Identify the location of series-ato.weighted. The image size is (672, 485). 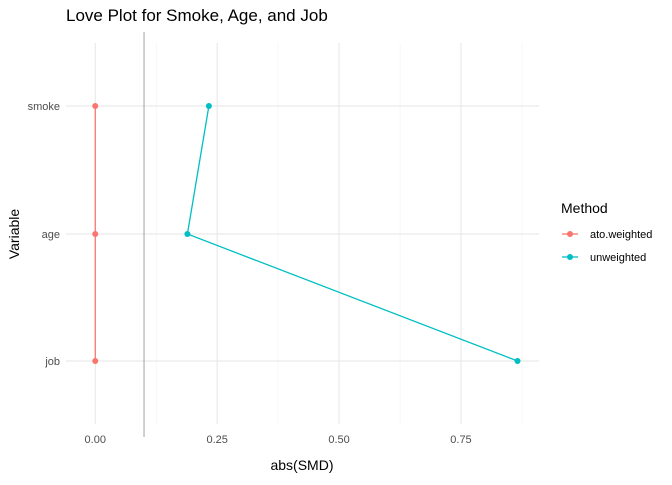
(95, 233).